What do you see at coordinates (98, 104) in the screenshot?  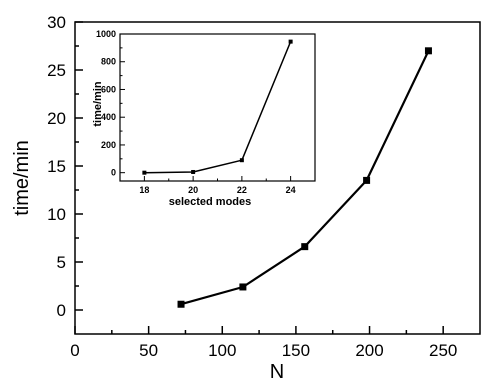 I see `inset-y-axis-label: time/min` at bounding box center [98, 104].